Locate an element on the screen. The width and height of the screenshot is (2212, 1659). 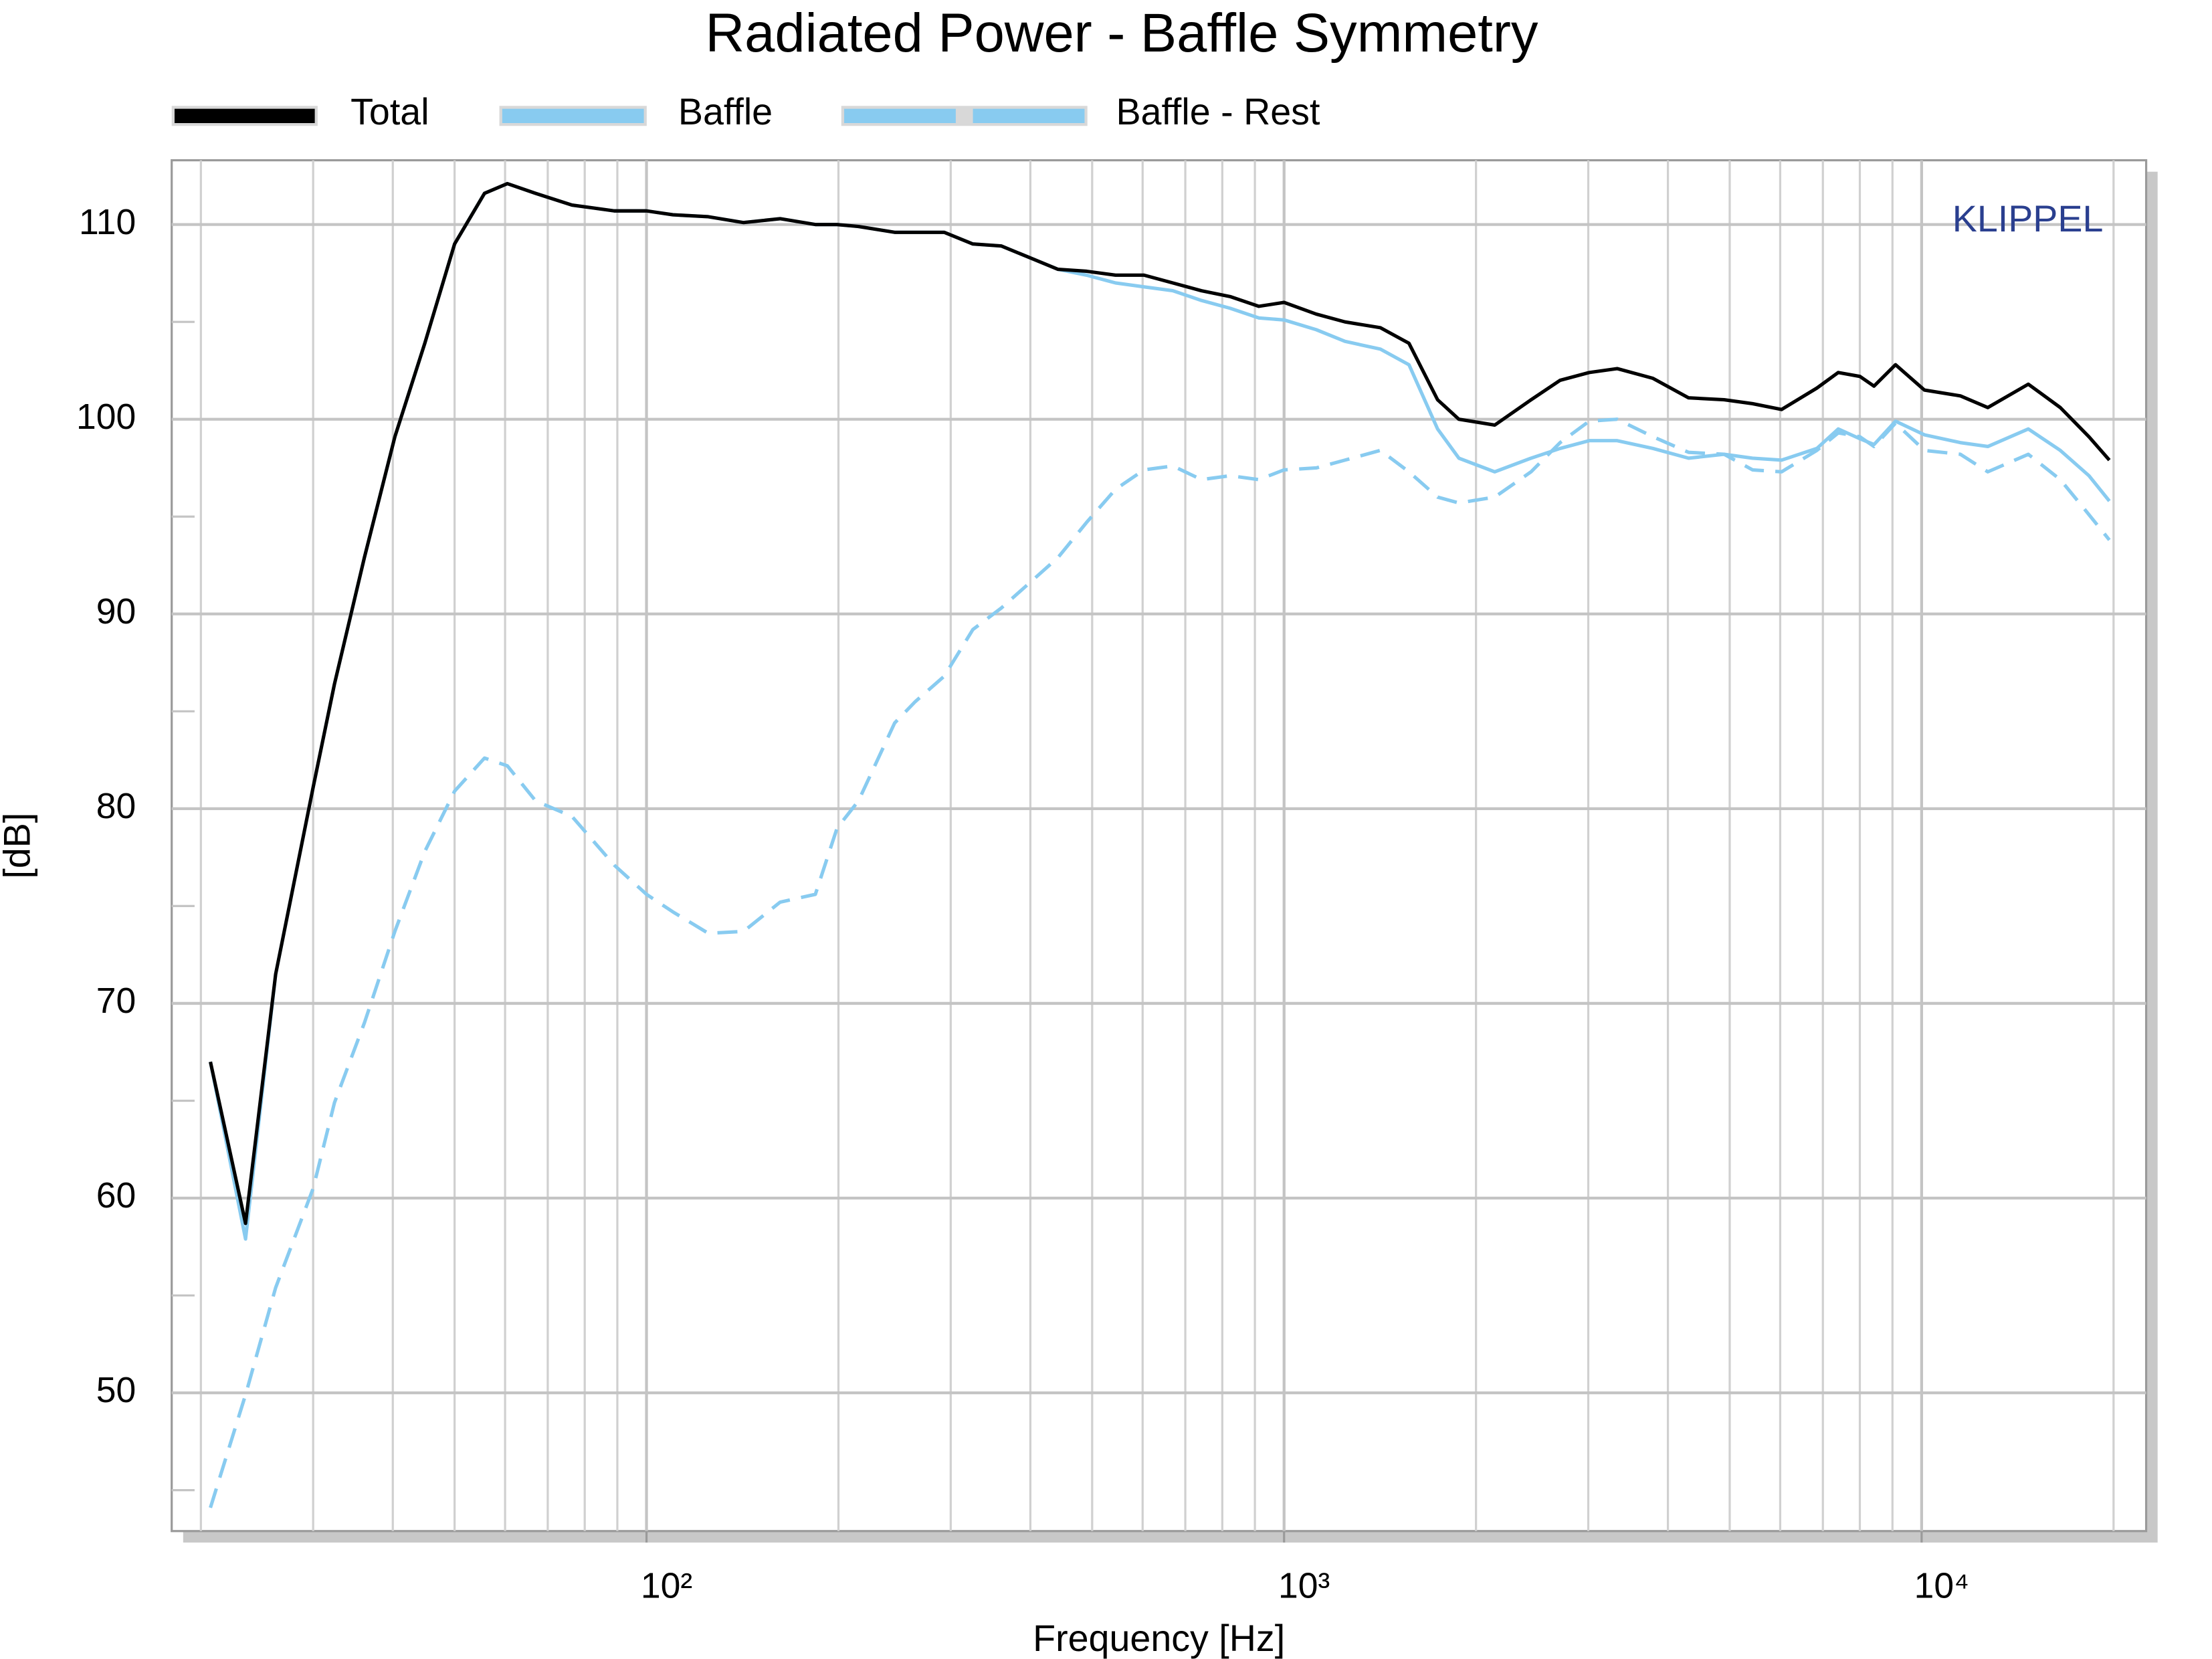
y-tick-label: 110 is located at coordinates (108, 222).